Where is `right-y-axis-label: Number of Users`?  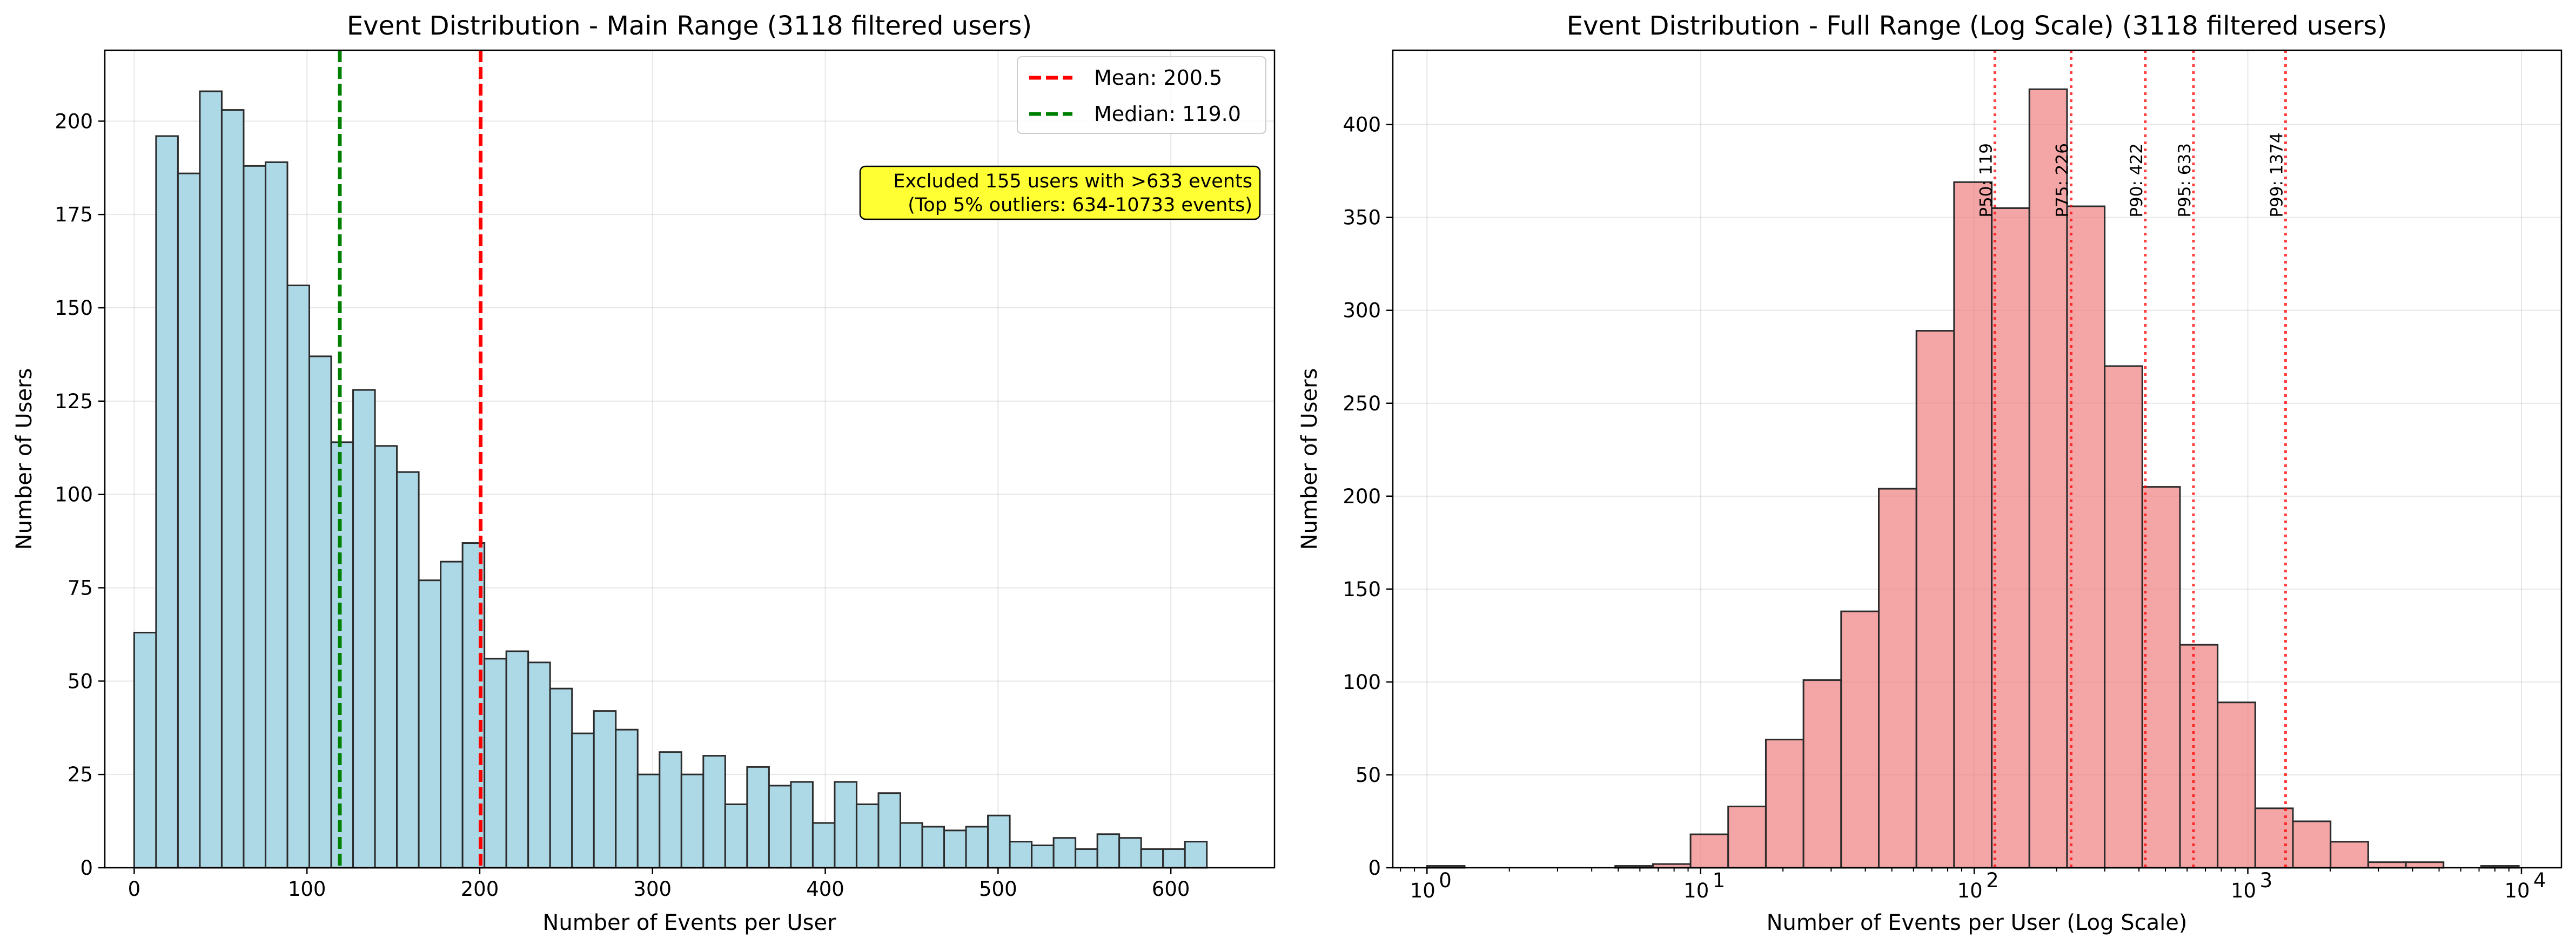 right-y-axis-label: Number of Users is located at coordinates (1309, 459).